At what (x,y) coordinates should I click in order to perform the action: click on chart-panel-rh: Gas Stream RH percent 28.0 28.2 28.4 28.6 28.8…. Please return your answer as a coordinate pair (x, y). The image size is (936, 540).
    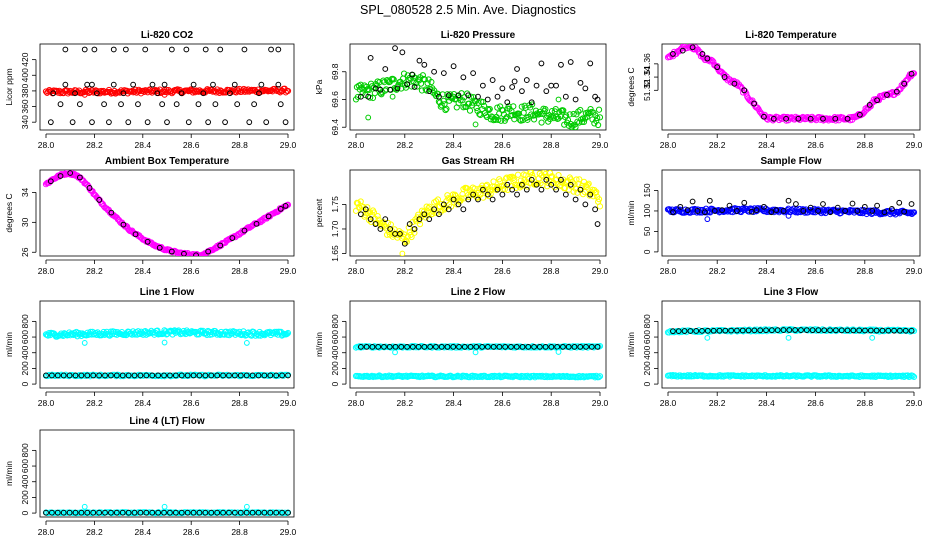
    Looking at the image, I should click on (461, 216).